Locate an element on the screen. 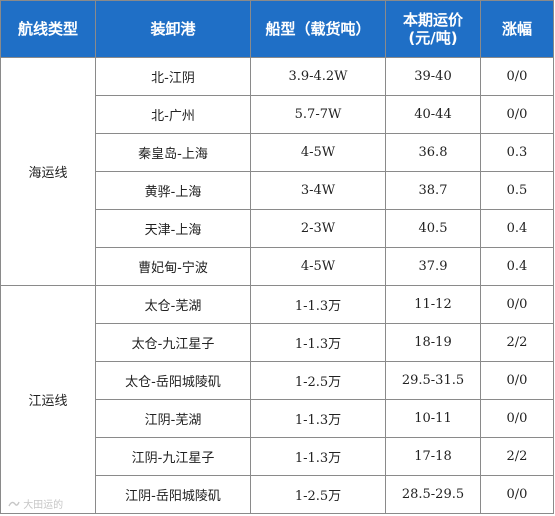  table-row: 太仓-岳阳城陵矶 1-2.5万 29.5-31.5 0/0 is located at coordinates (277, 380).